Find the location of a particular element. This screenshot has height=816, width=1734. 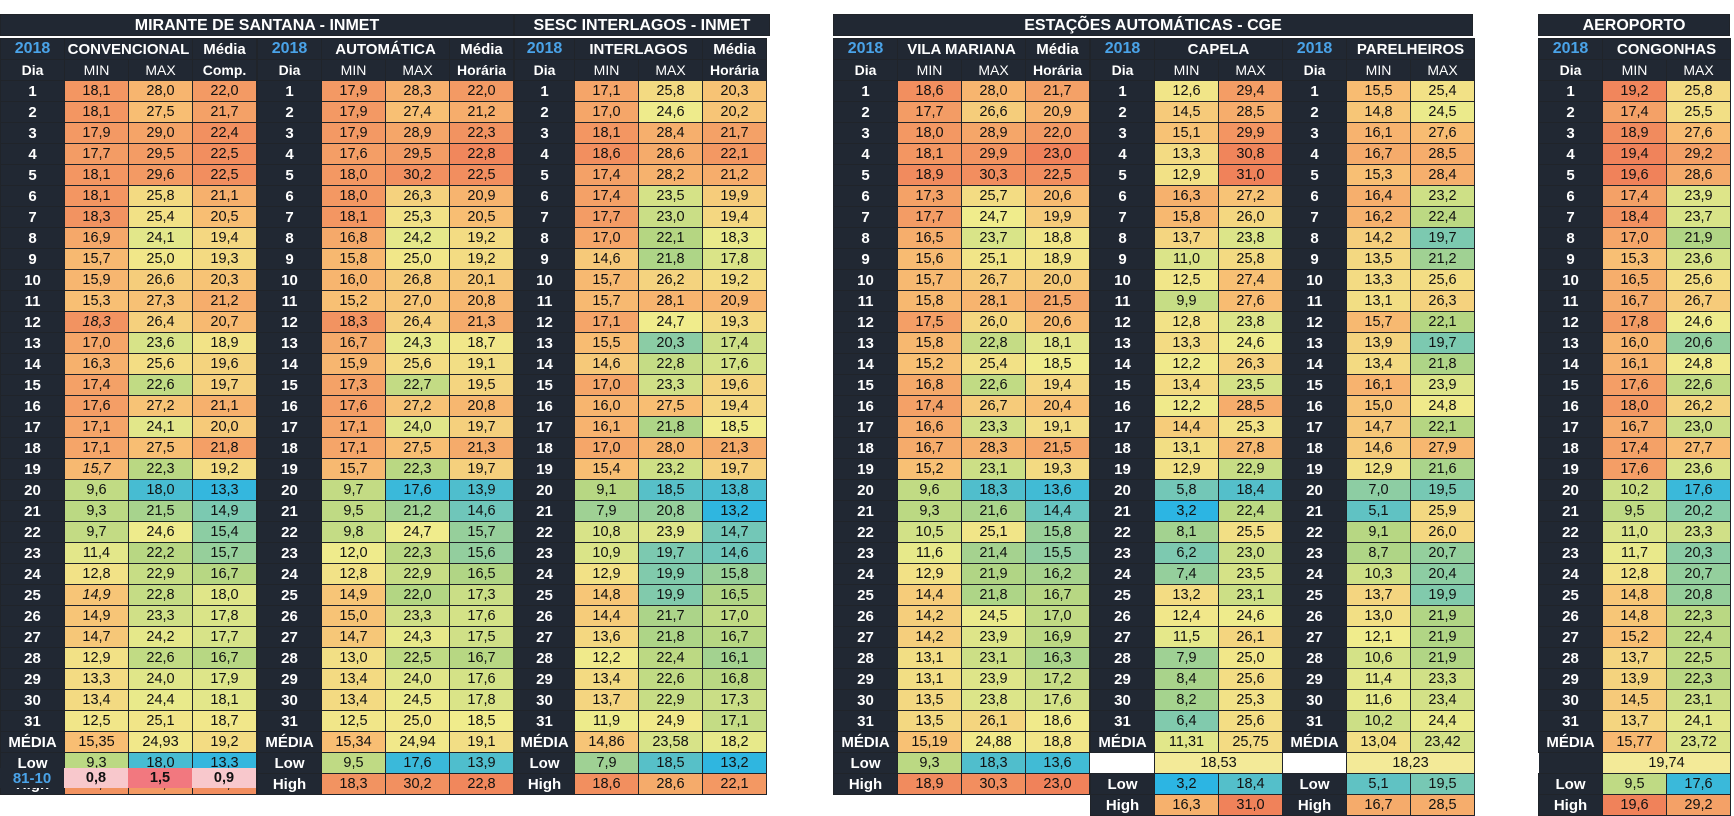

min-cell: 14,8 is located at coordinates (1634, 595).